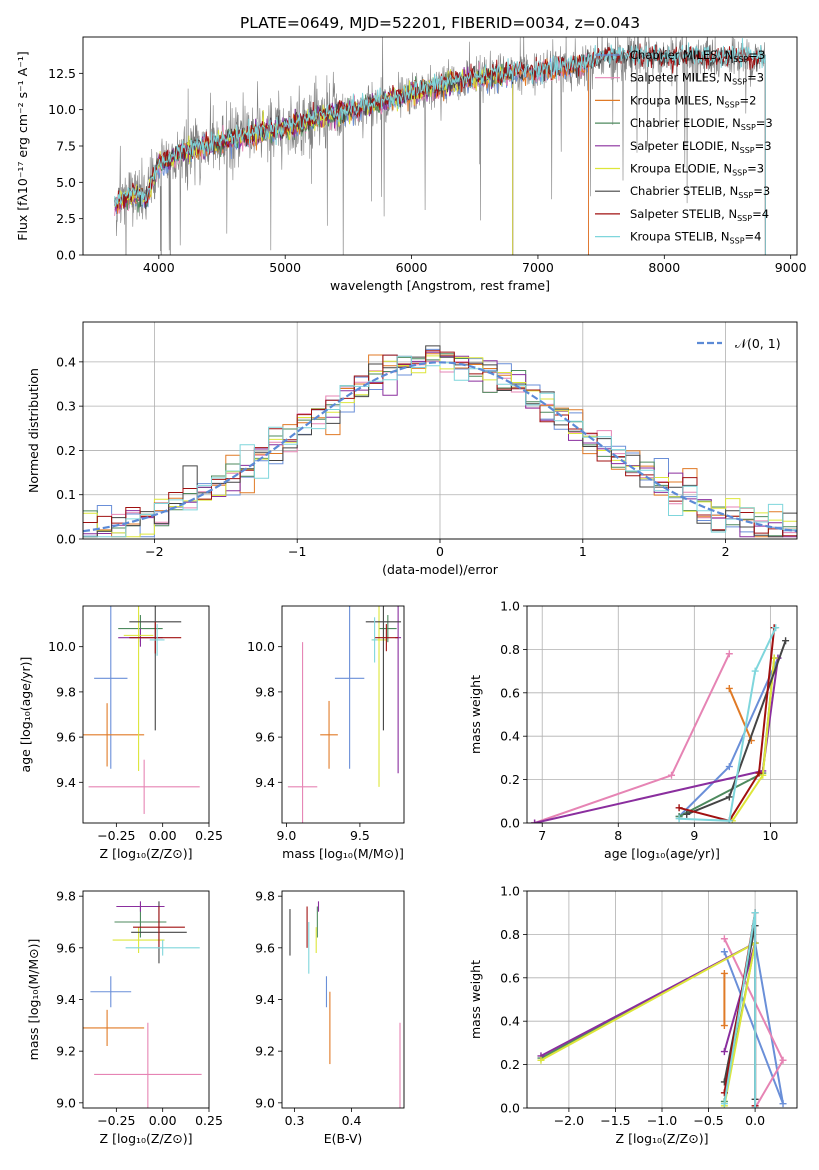  I want to click on weight-vs-age-ytick-label-0: 0.0, so click(510, 823).